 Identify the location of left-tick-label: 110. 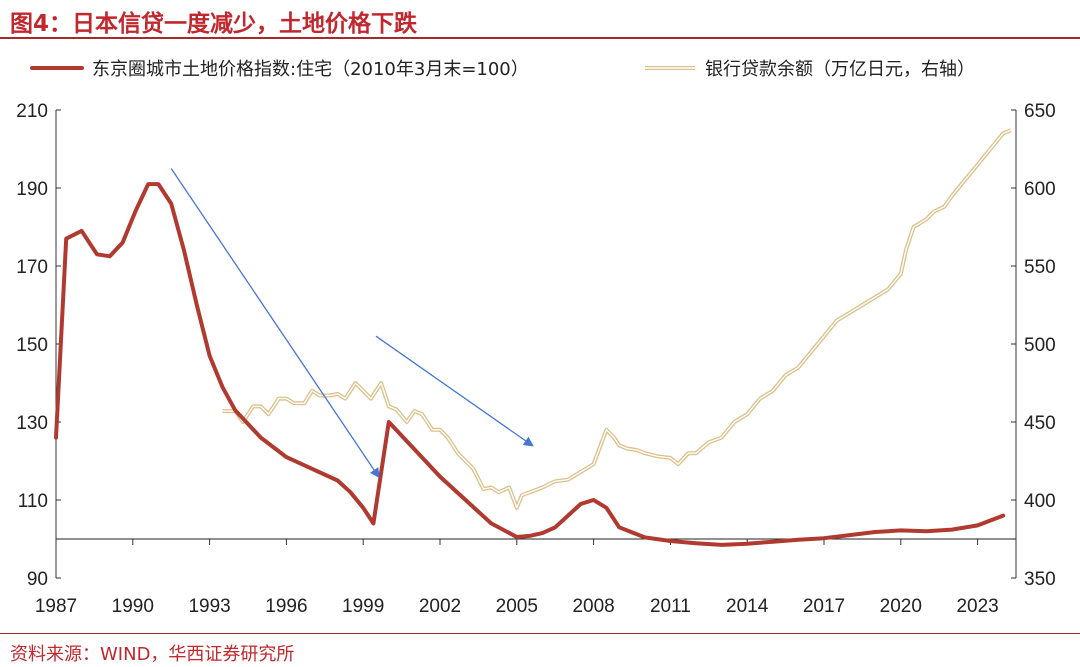
(33, 501).